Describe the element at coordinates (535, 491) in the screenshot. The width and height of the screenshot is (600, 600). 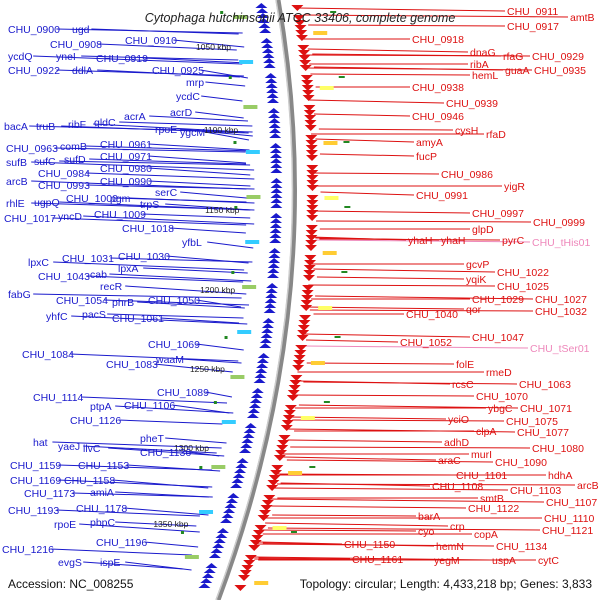
I see `gene-label-right: CHU_1103` at that location.